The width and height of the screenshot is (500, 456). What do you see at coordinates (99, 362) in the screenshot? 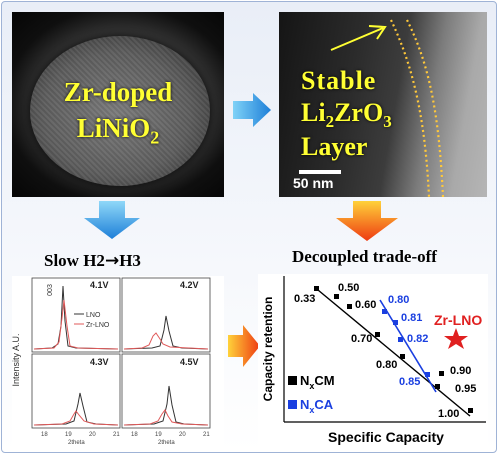
I see `xrd-voltage-3: 4.3V` at bounding box center [99, 362].